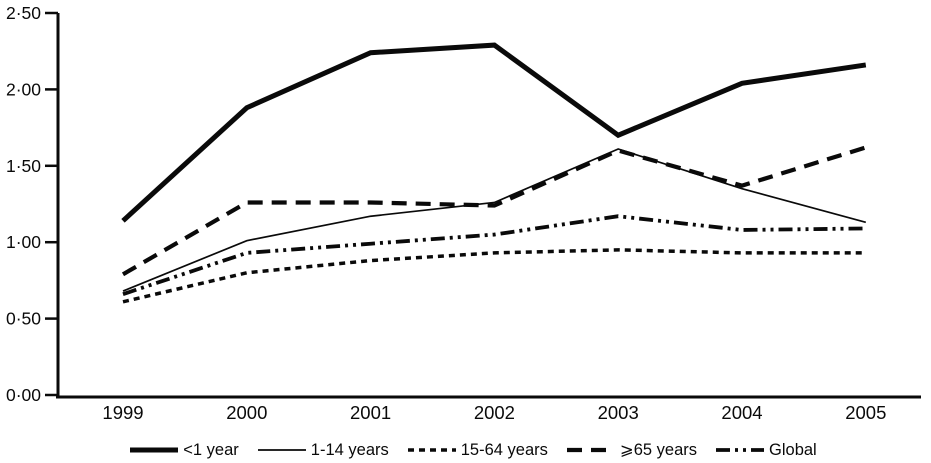 This screenshot has width=931, height=463. What do you see at coordinates (658, 450) in the screenshot?
I see `legend-label: ⩾65 years` at bounding box center [658, 450].